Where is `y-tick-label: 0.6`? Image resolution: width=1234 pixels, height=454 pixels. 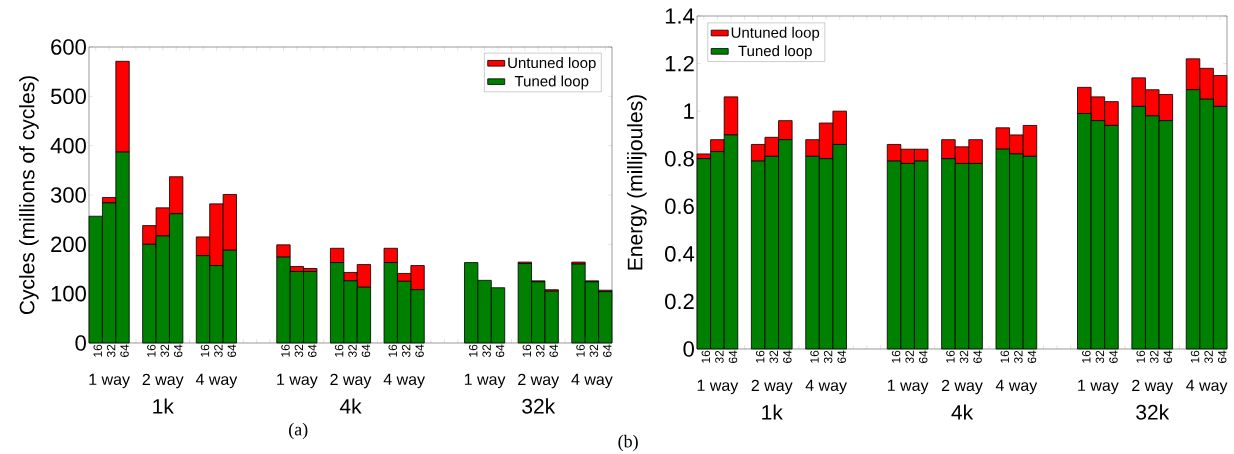
y-tick-label: 0.6 is located at coordinates (679, 206).